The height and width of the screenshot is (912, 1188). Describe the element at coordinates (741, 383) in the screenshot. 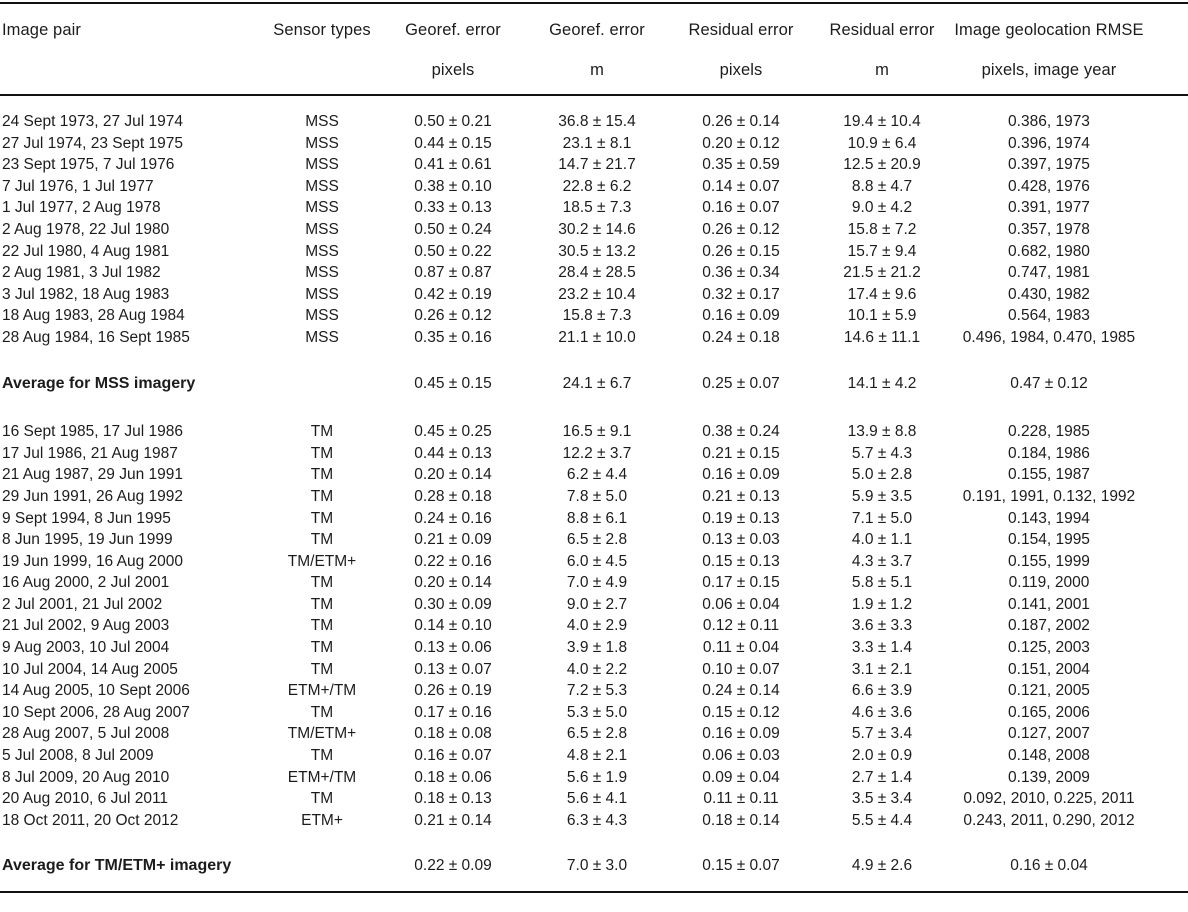

I see `summary-residual-error-pixels-cell: 0.25 ± 0.07` at that location.